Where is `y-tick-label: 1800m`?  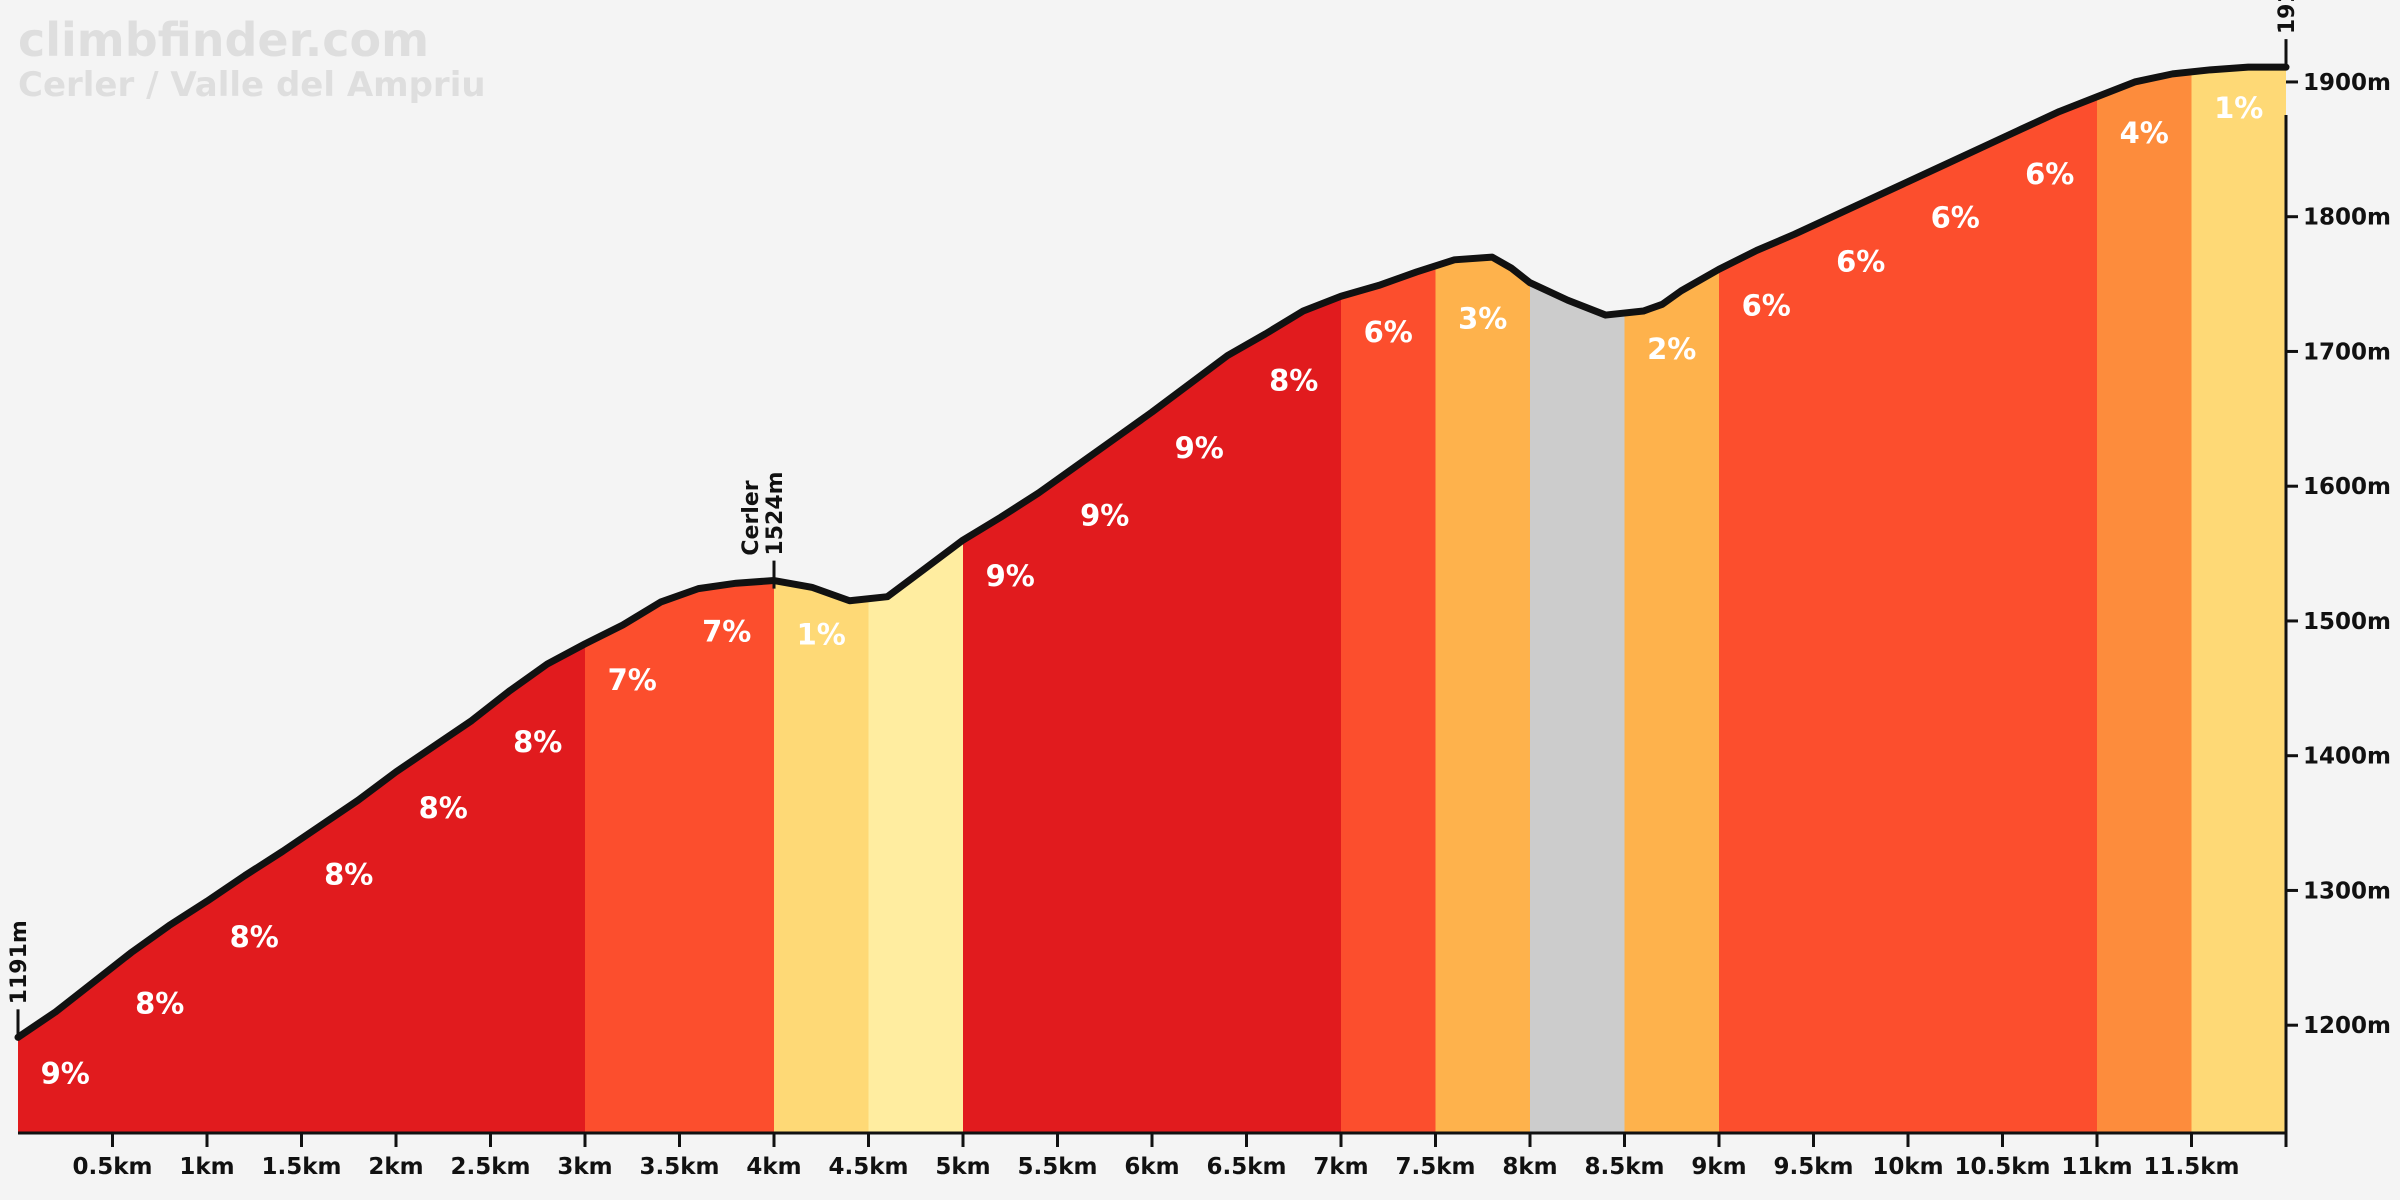 y-tick-label: 1800m is located at coordinates (2347, 218).